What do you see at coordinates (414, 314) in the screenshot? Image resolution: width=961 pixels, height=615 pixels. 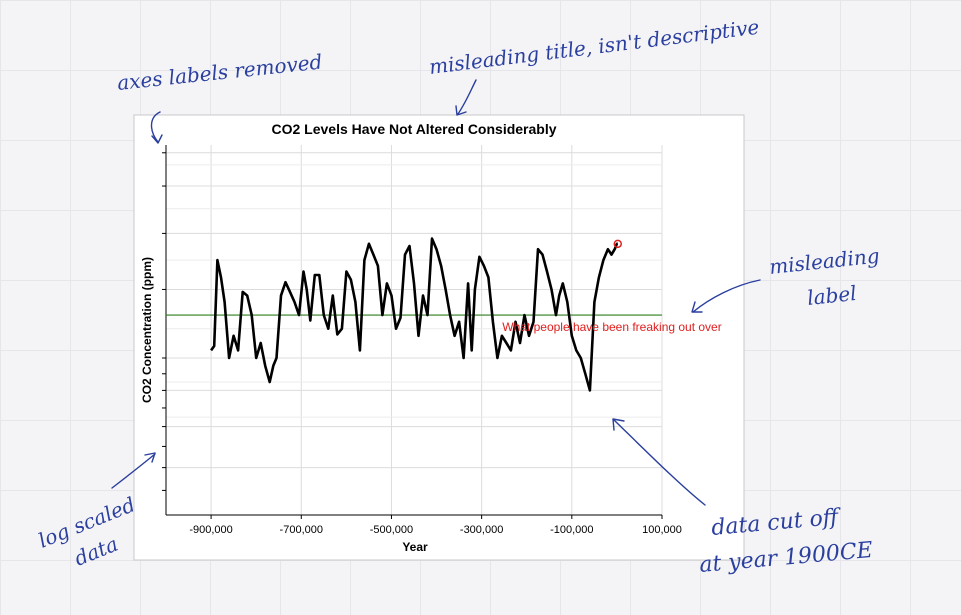 I see `series-line-co2` at bounding box center [414, 314].